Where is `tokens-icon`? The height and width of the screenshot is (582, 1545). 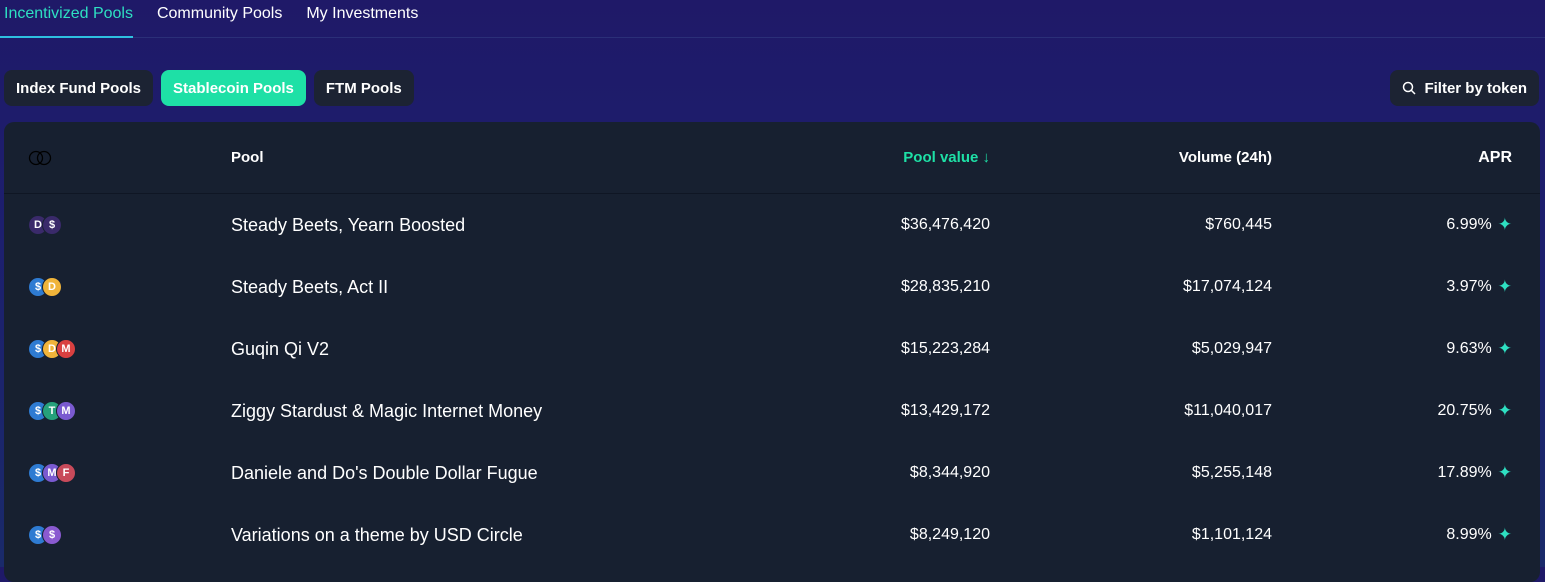
tokens-icon is located at coordinates (41, 157).